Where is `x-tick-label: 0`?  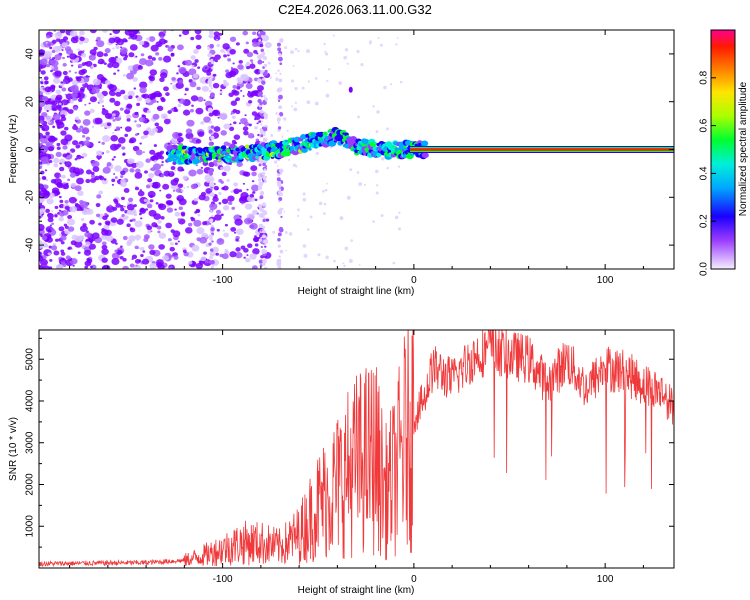
x-tick-label: 0 is located at coordinates (414, 579).